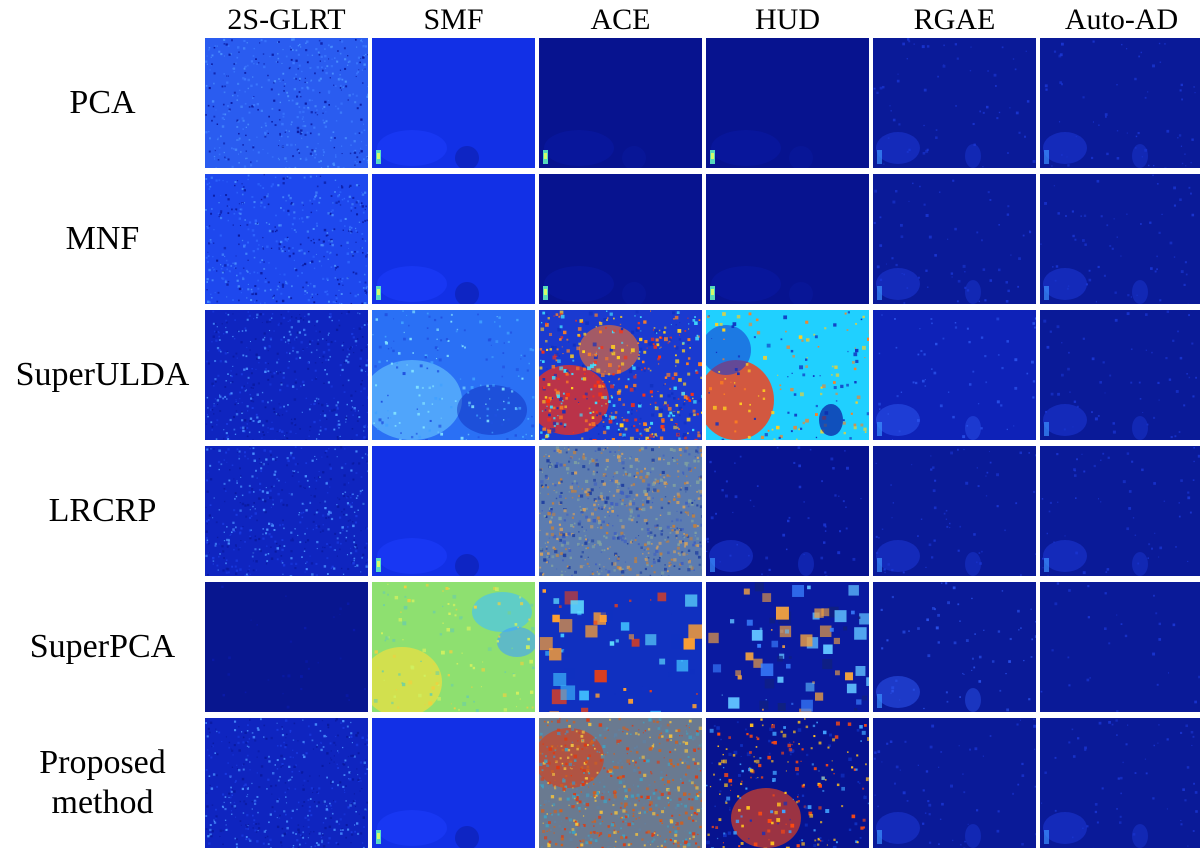 The height and width of the screenshot is (860, 1200). I want to click on column-header: ACE, so click(620, 19).